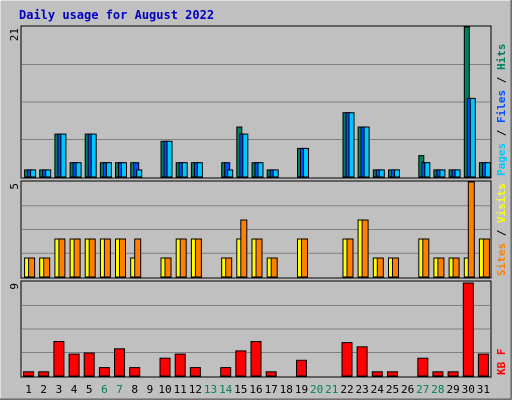 This screenshot has width=512, height=405. I want to click on panel-hits-legend-entry-2: Files, so click(501, 106).